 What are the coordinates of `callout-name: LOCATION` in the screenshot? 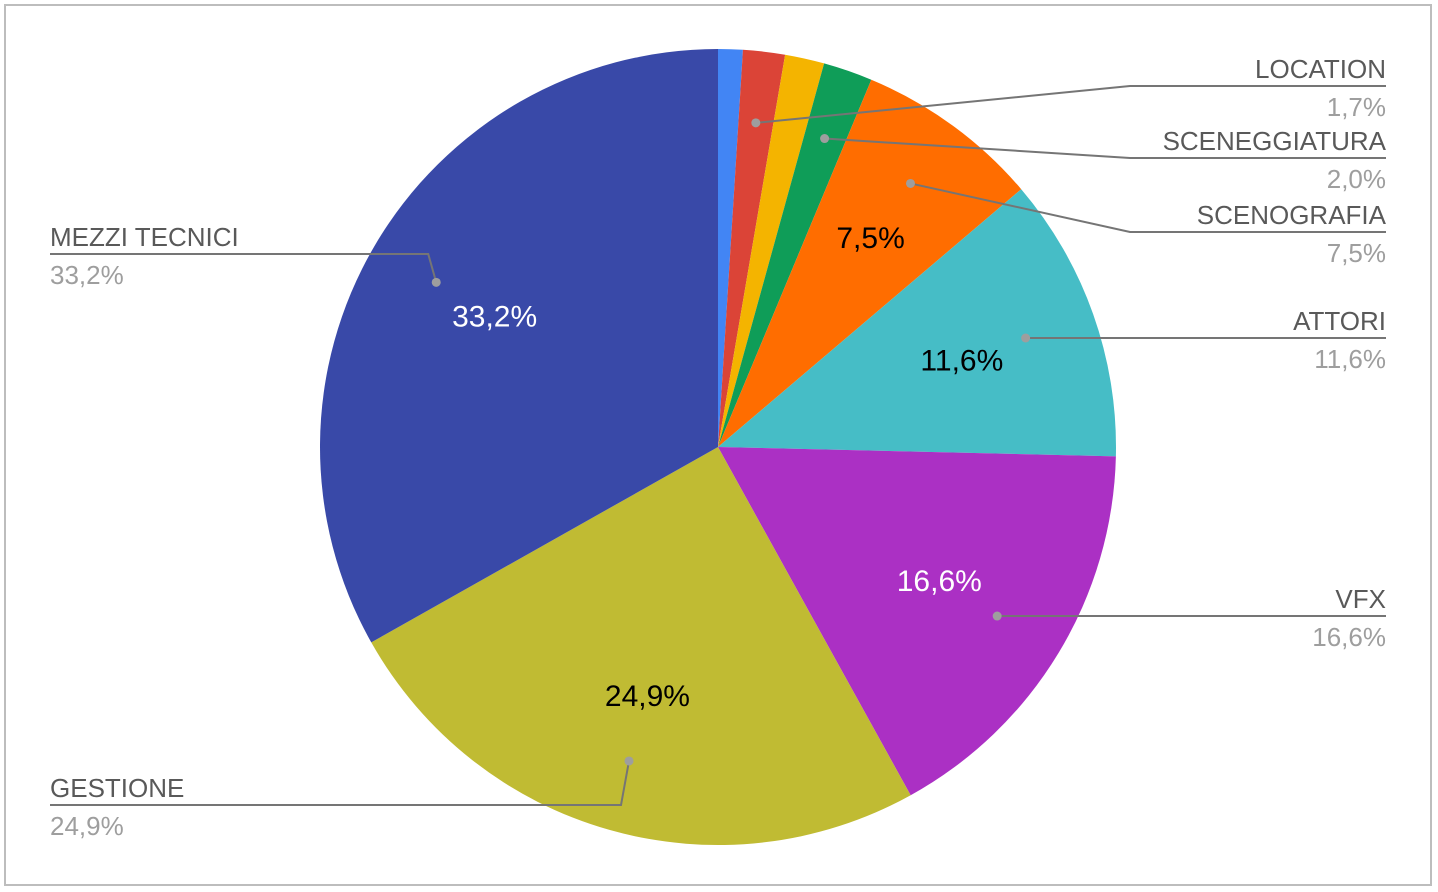 It's located at (1320, 69).